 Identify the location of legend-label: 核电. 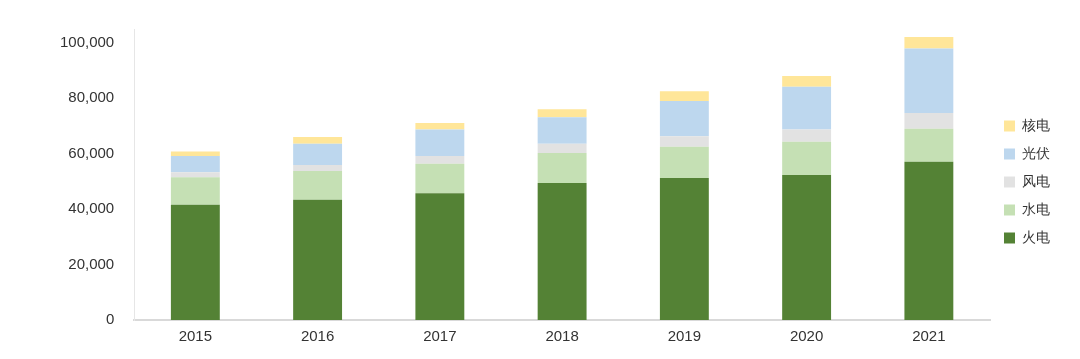
(1035, 124).